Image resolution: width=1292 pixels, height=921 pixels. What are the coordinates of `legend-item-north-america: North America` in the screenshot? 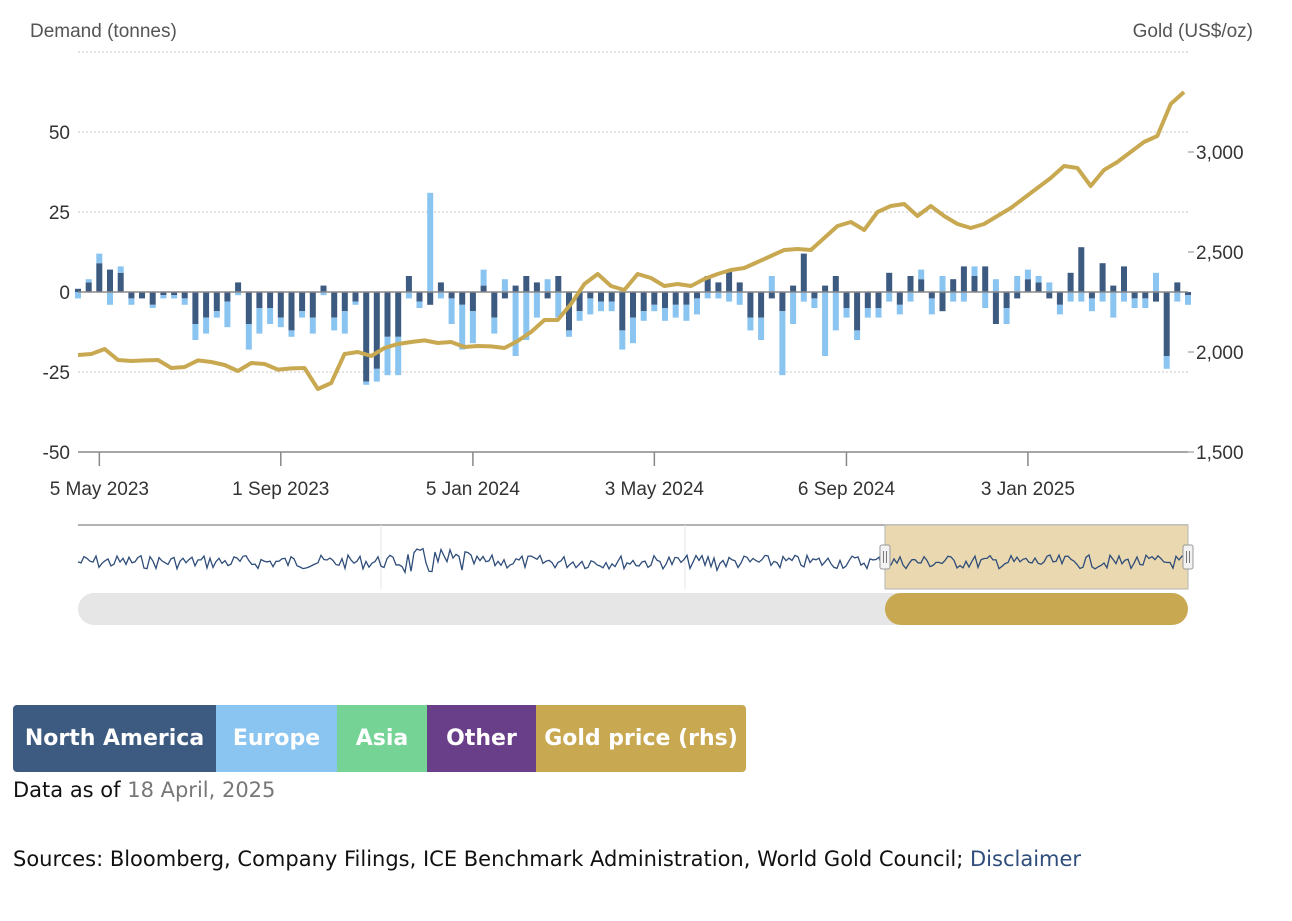 It's located at (114, 738).